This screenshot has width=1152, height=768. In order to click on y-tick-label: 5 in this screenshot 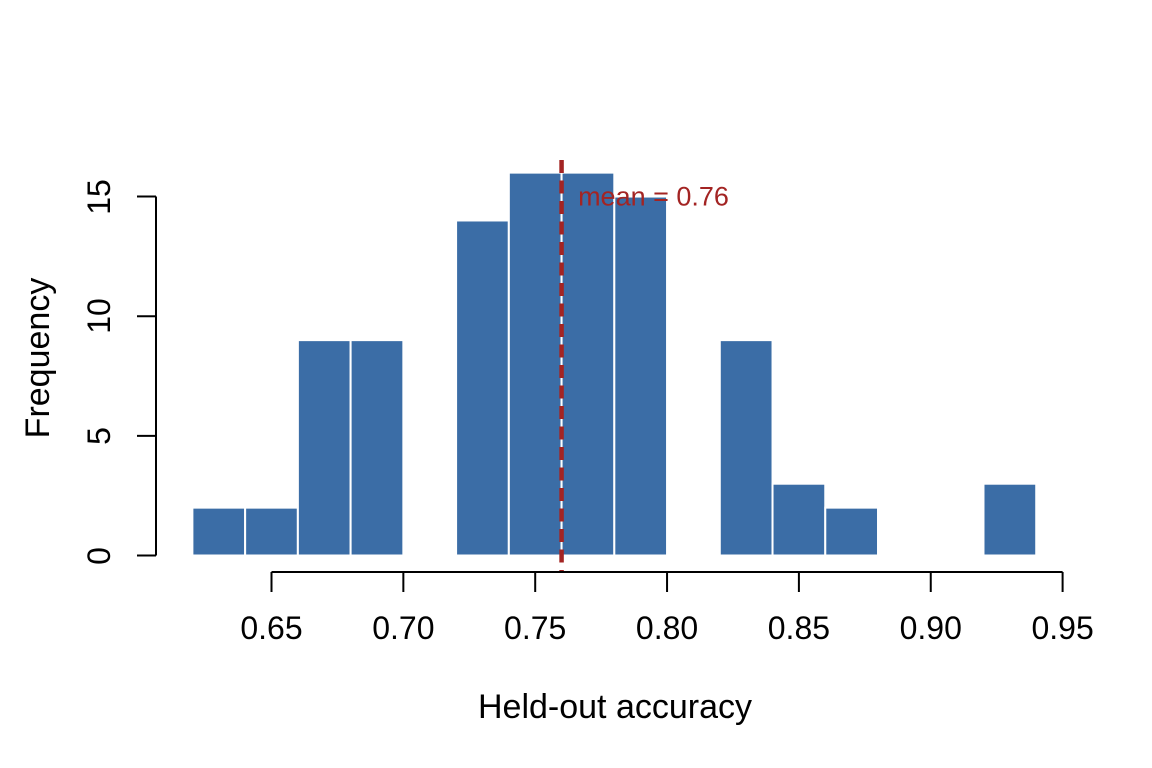, I will do `click(99, 435)`.